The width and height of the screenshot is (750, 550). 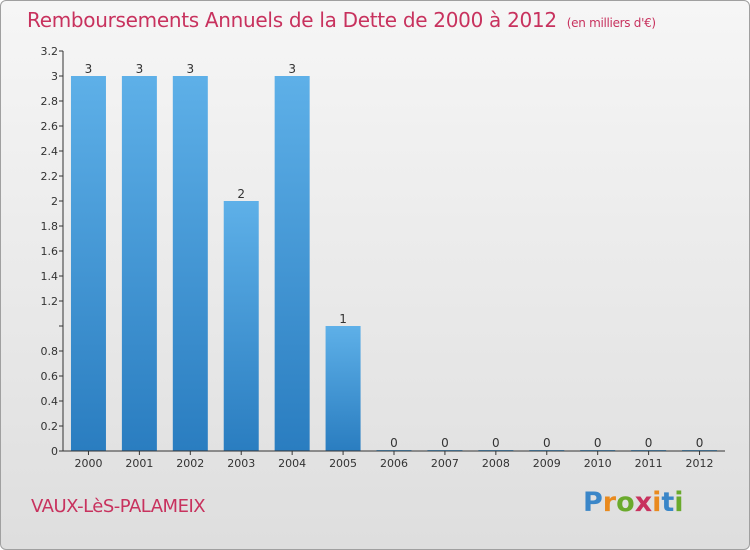 I want to click on y-tick-label: 0.6, so click(x=50, y=376).